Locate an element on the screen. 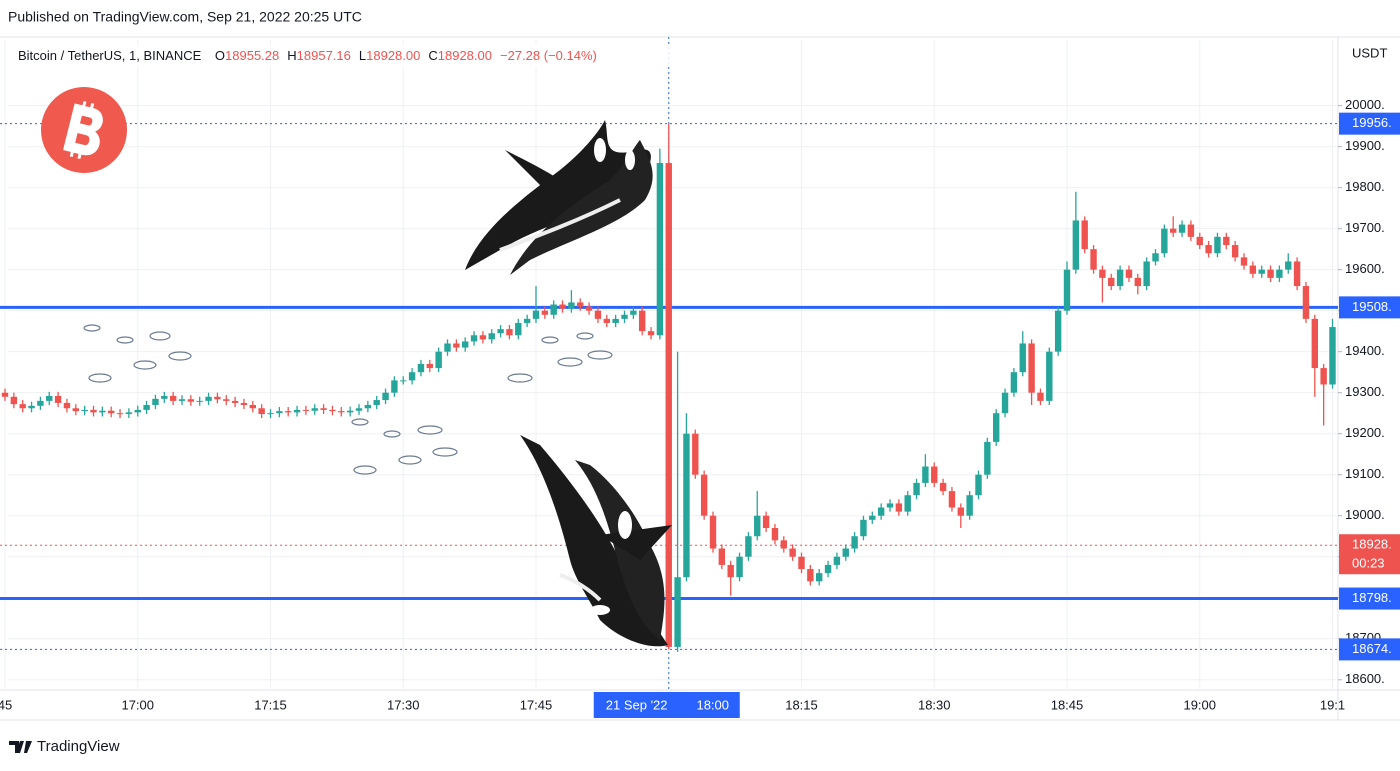 This screenshot has width=1400, height=771. legend-key: O is located at coordinates (220, 55).